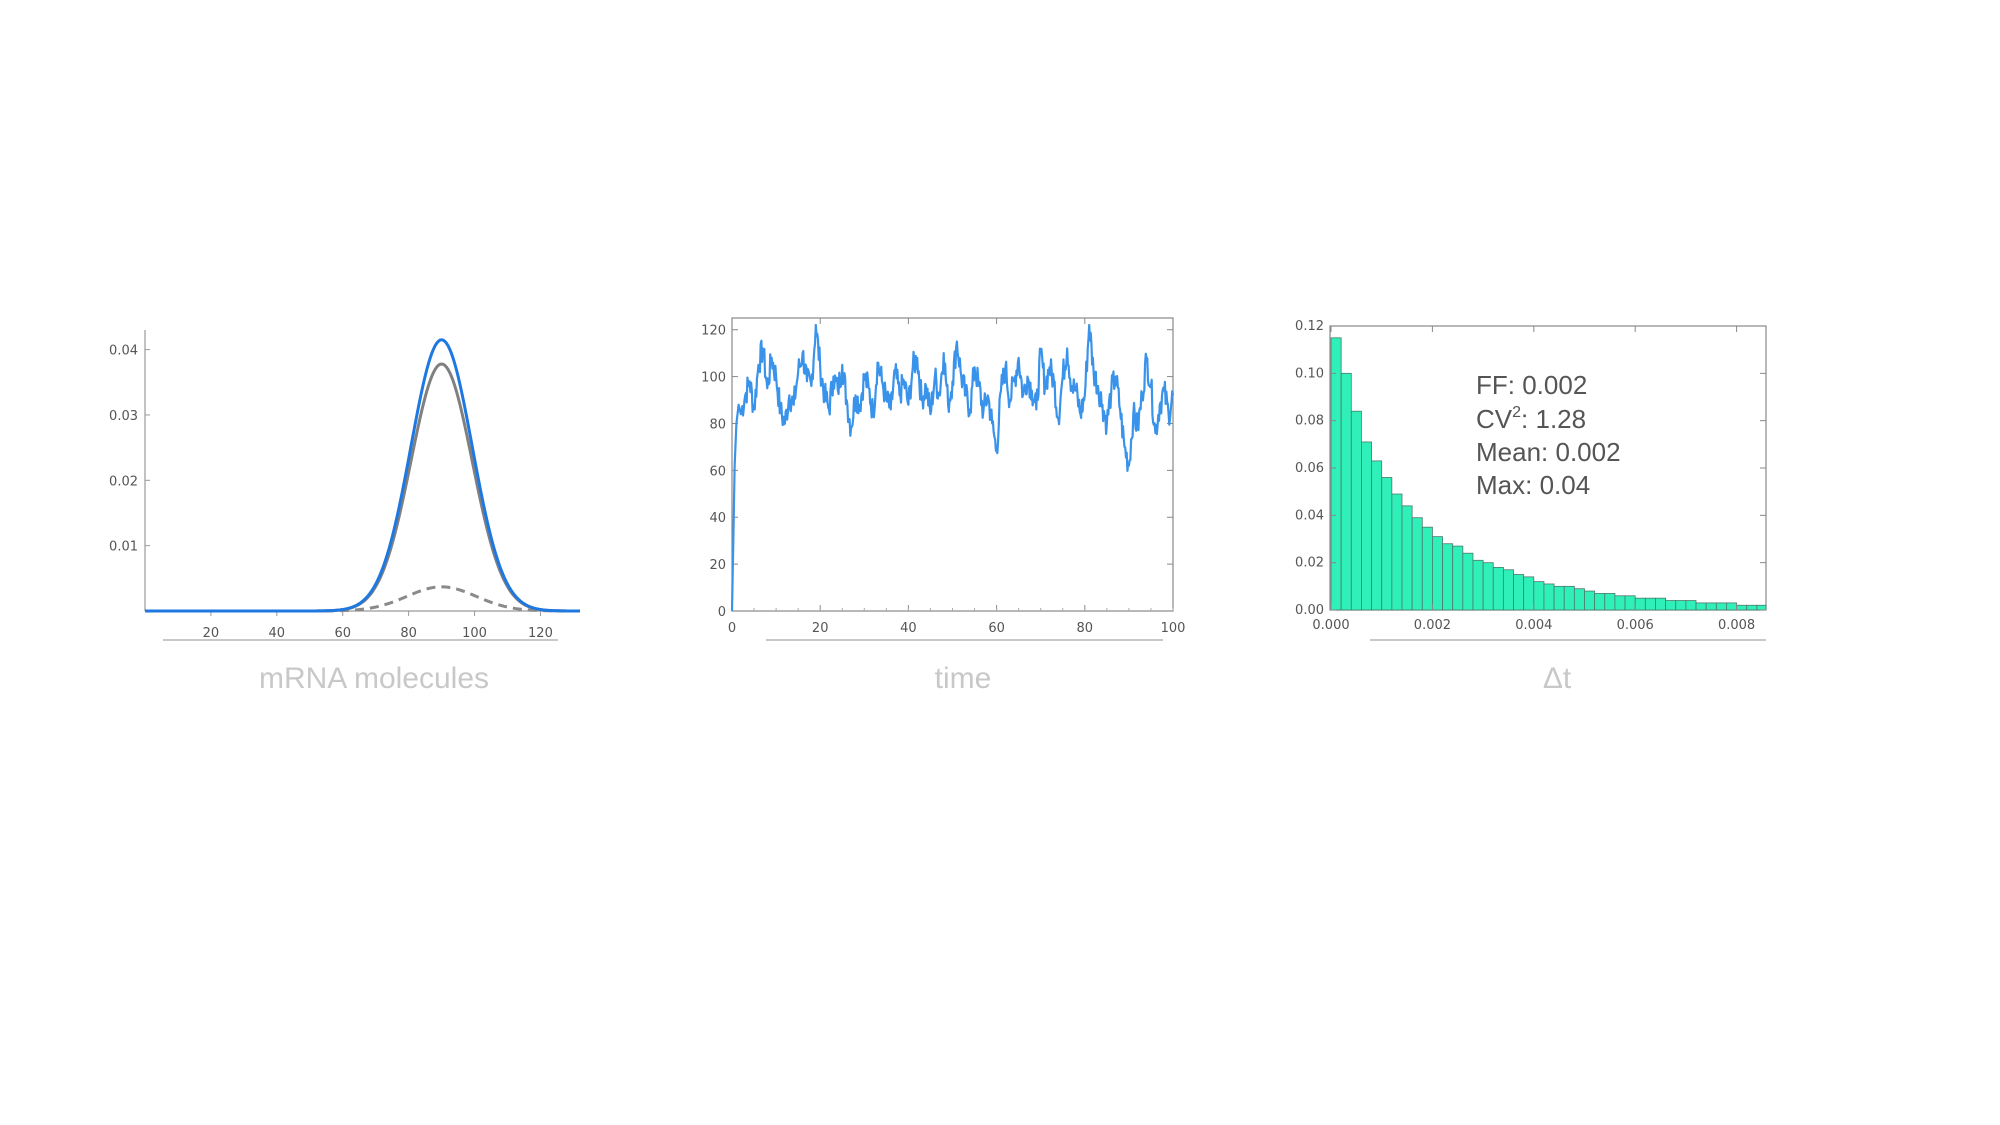 Image resolution: width=2000 pixels, height=1125 pixels. What do you see at coordinates (1531, 385) in the screenshot?
I see `stat-ff: FF: 0.002` at bounding box center [1531, 385].